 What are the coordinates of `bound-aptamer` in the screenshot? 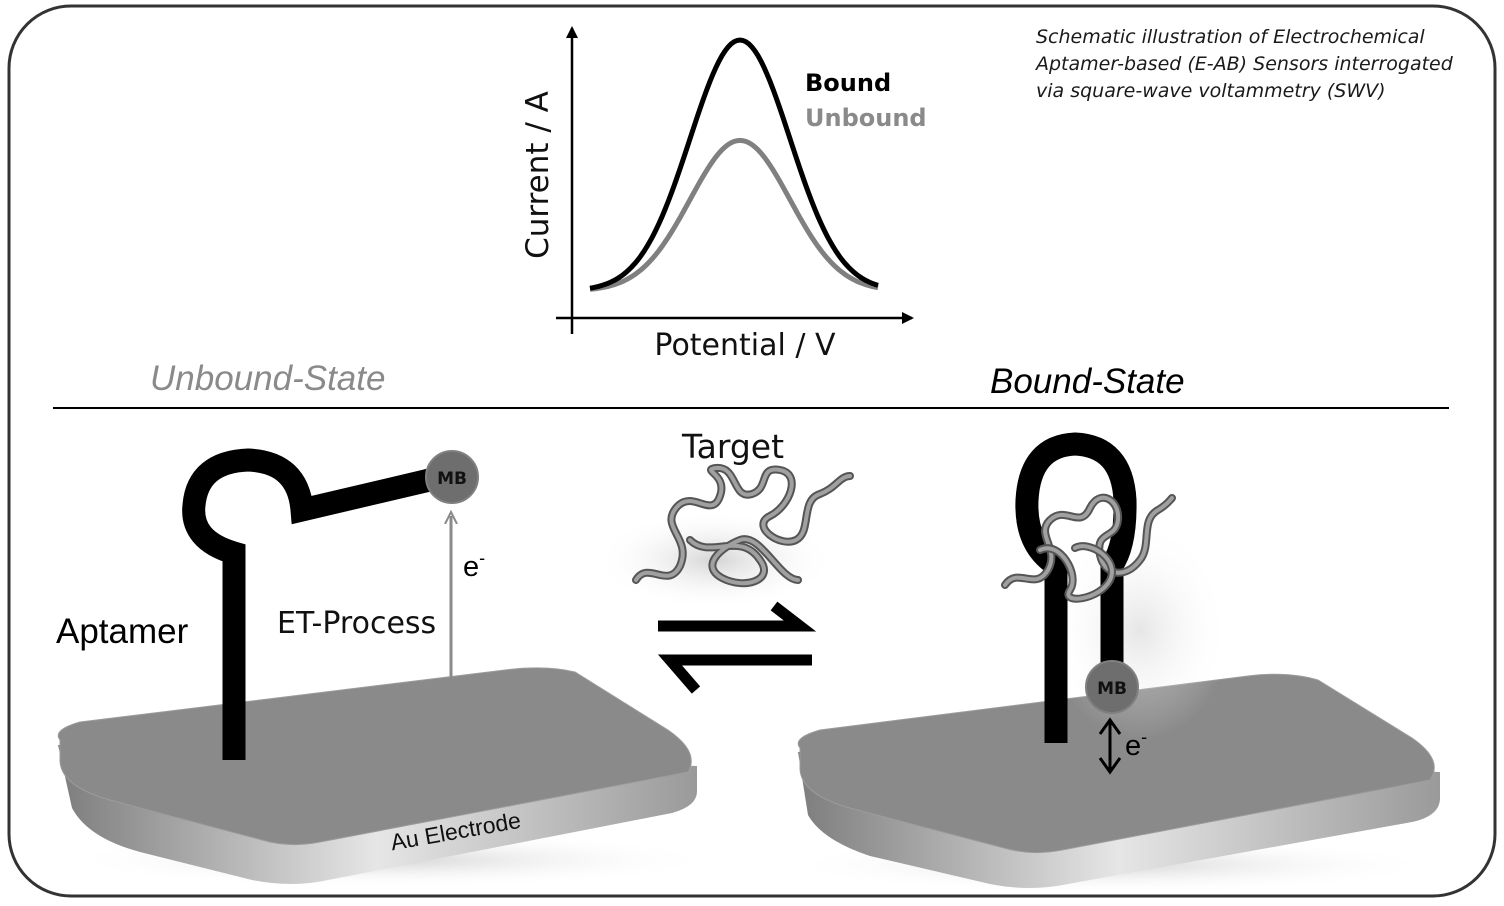 It's located at (1076, 587).